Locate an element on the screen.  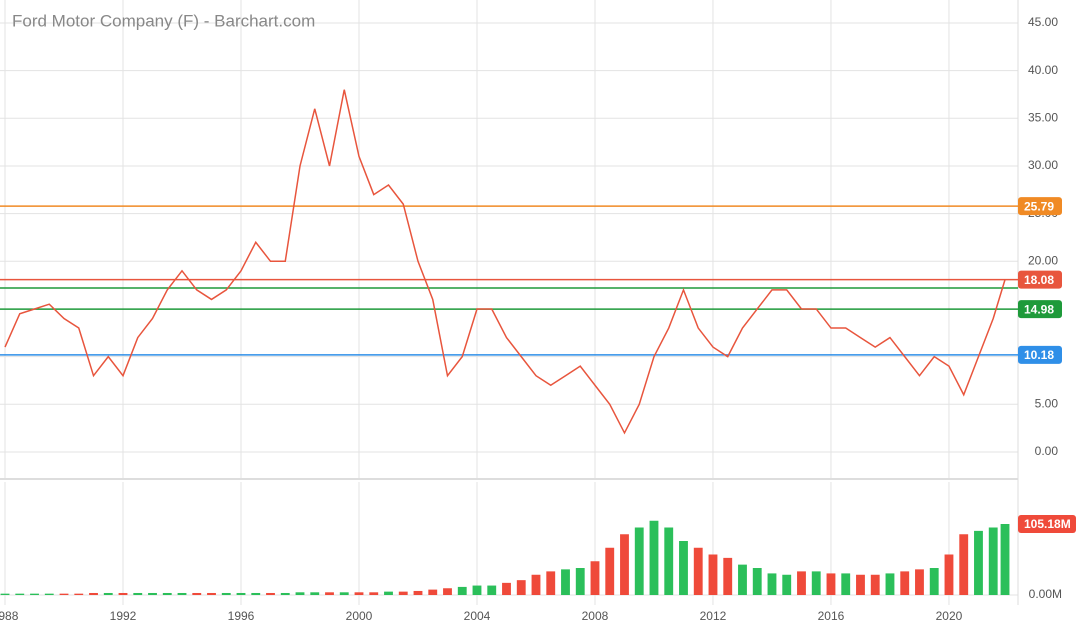
x-tick-label: 1988 is located at coordinates (9, 616).